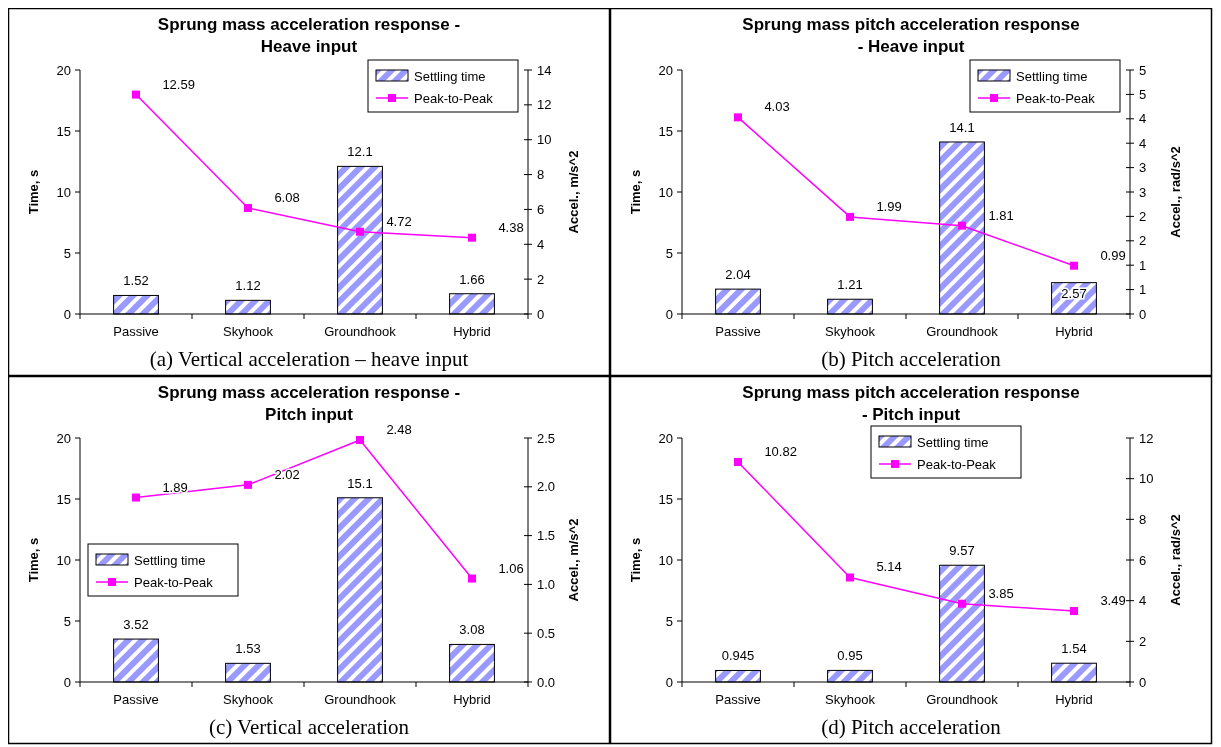  What do you see at coordinates (546, 536) in the screenshot?
I see `y2-tick-label: 1.5` at bounding box center [546, 536].